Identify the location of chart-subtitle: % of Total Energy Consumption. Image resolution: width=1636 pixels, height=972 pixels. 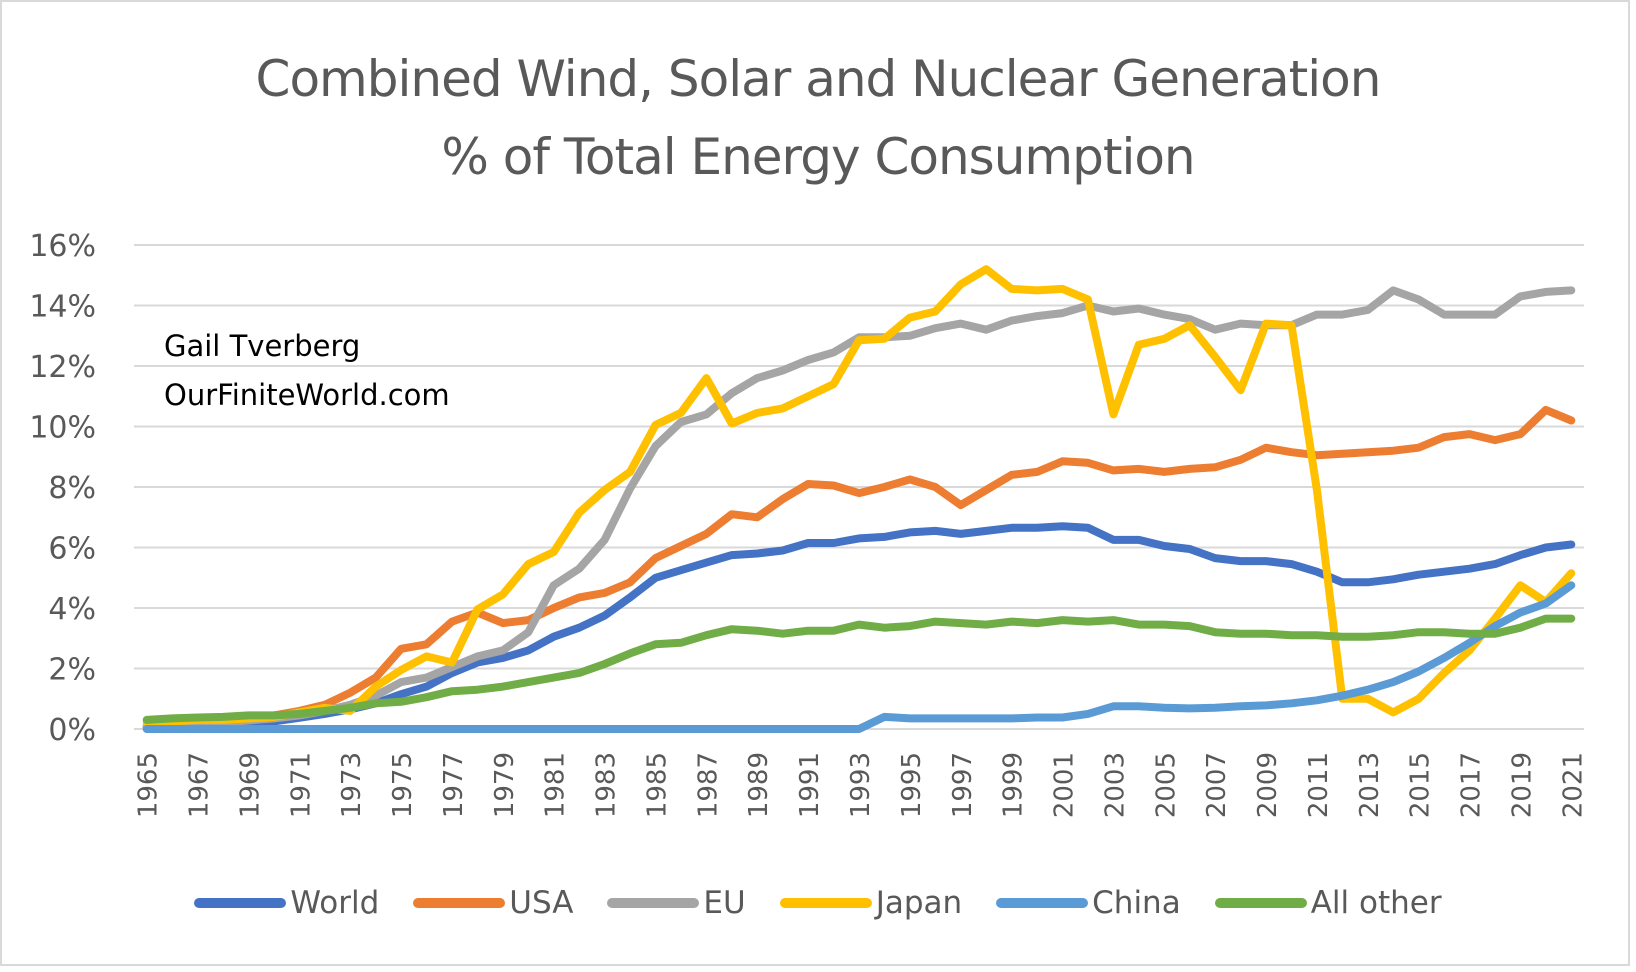
(818, 157).